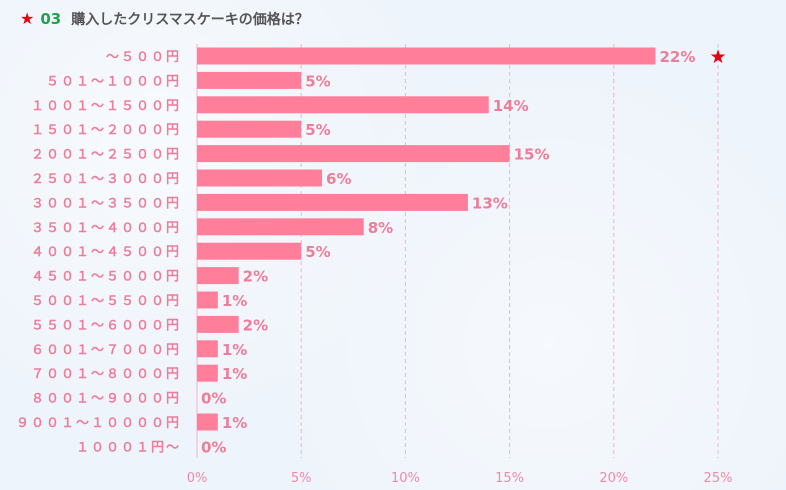  I want to click on category-label: ５０１～１０００円, so click(113, 81).